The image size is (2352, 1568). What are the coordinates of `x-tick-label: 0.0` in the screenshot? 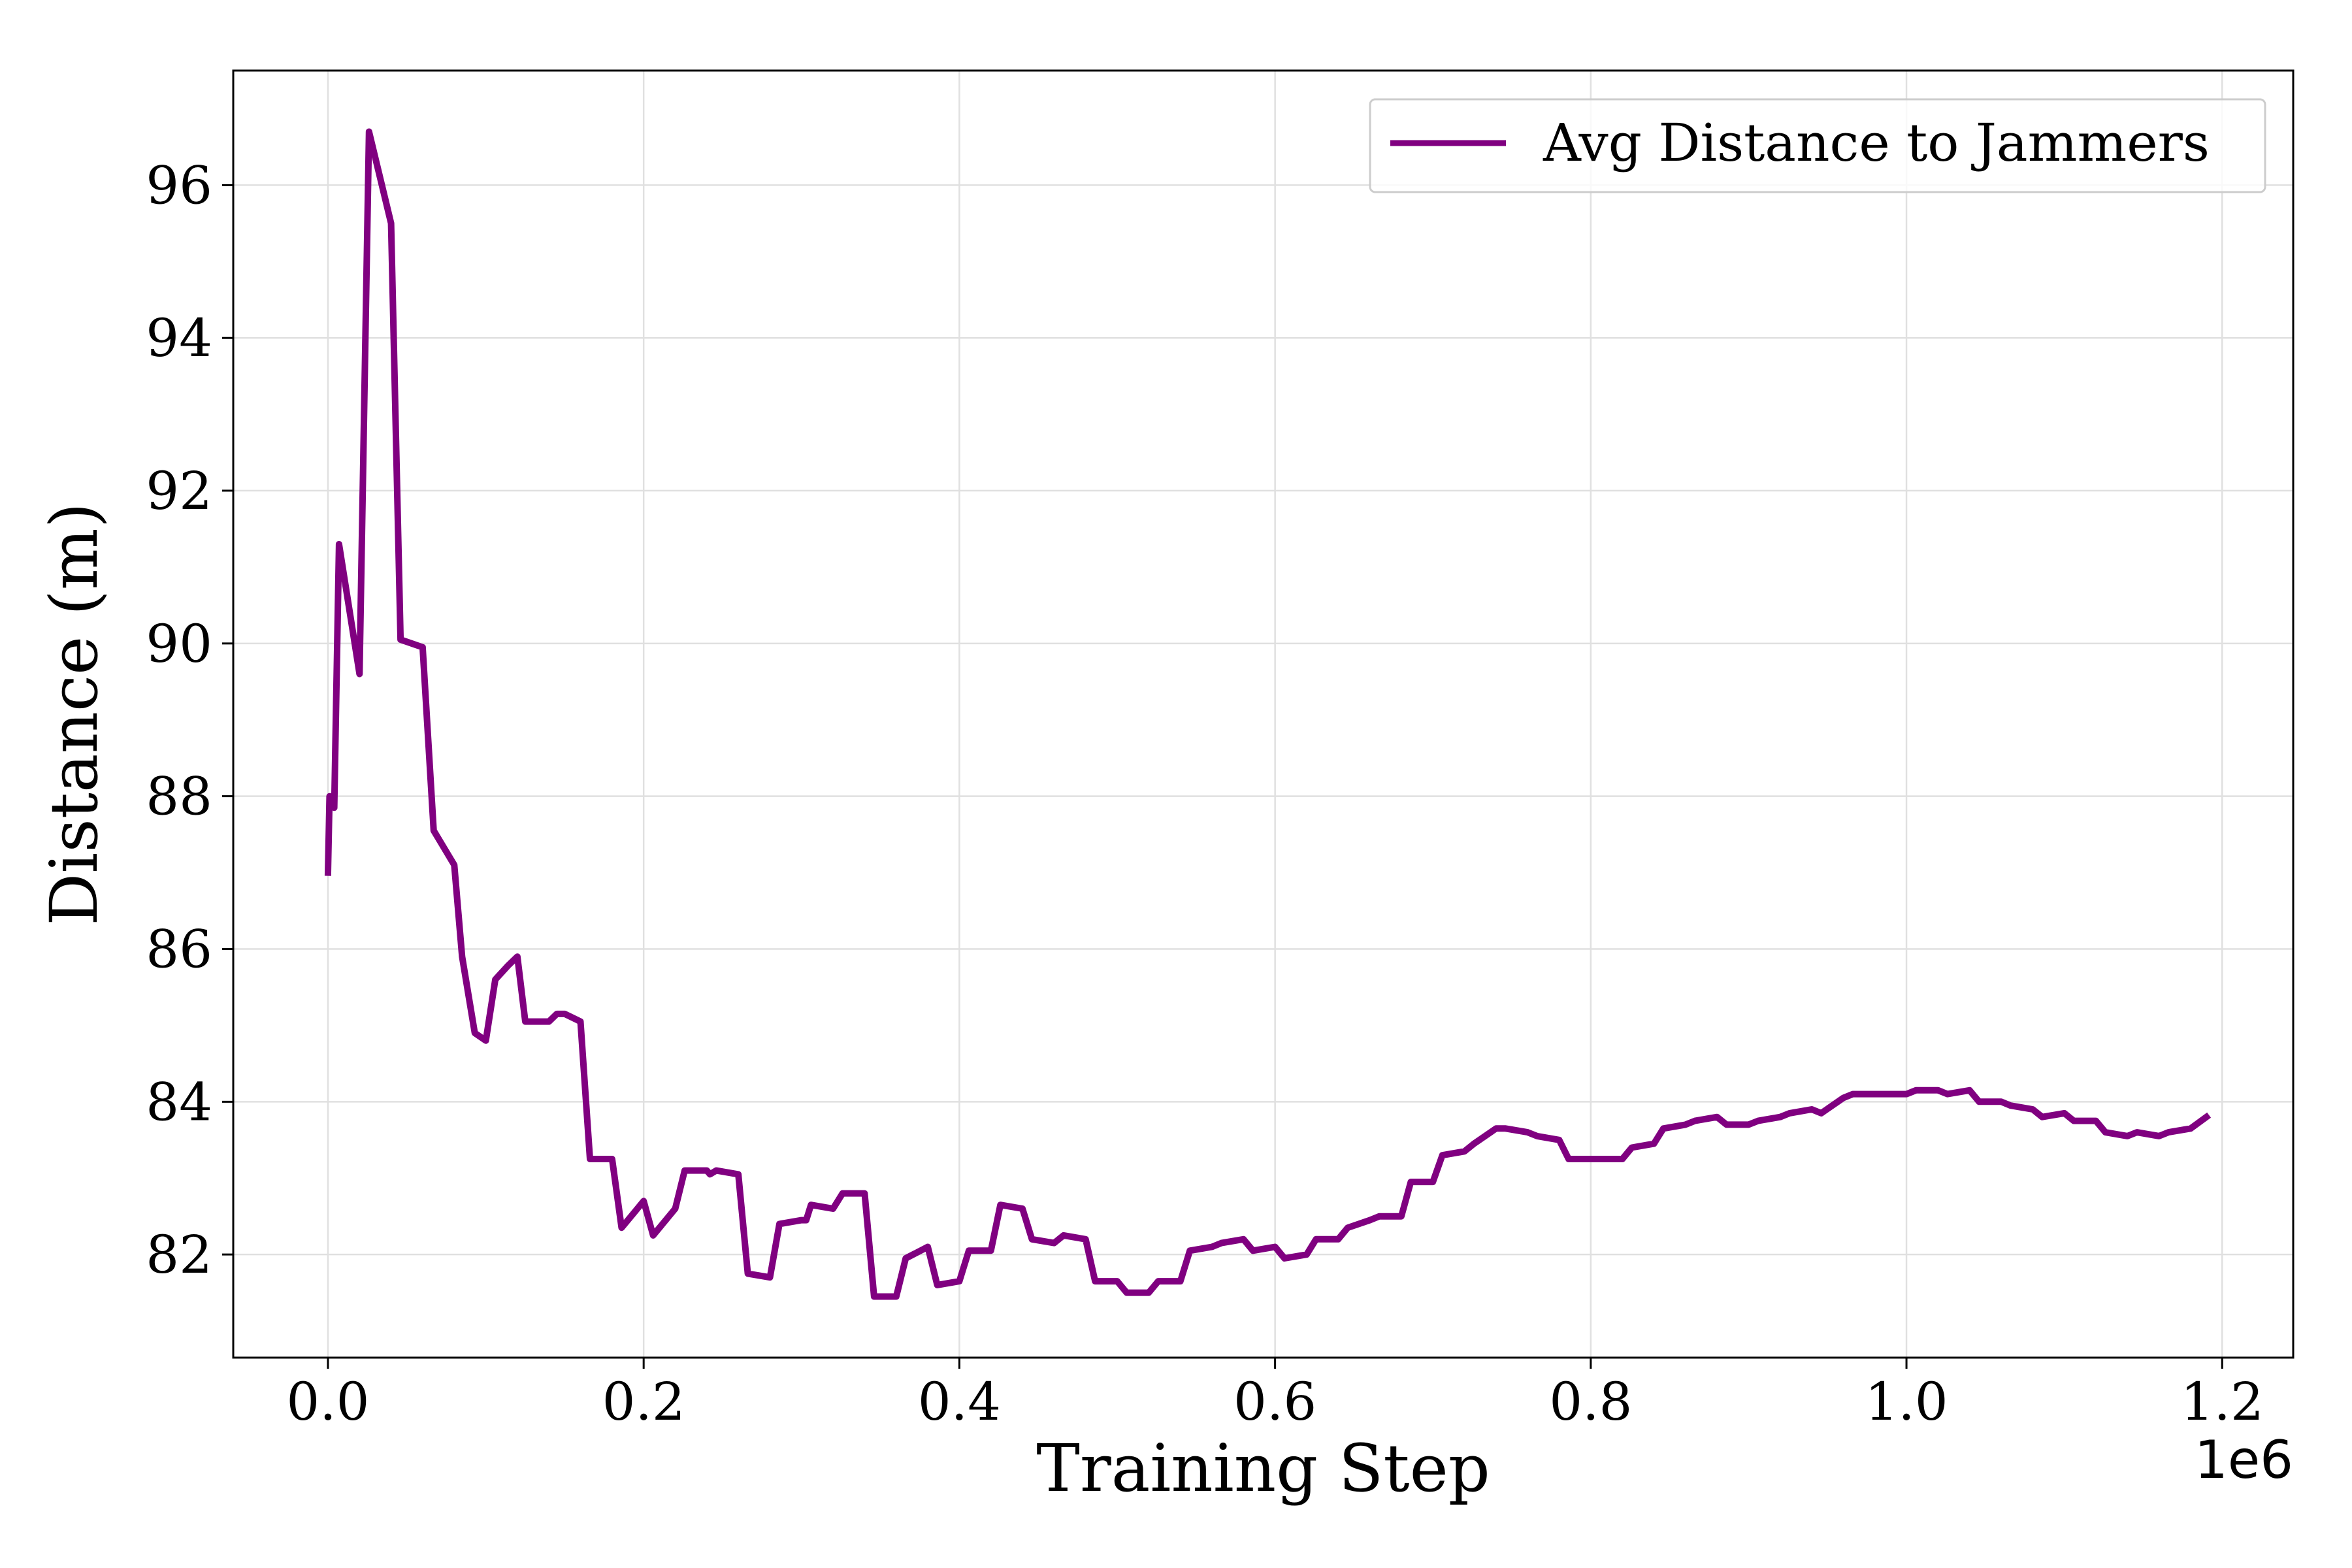 It's located at (327, 1401).